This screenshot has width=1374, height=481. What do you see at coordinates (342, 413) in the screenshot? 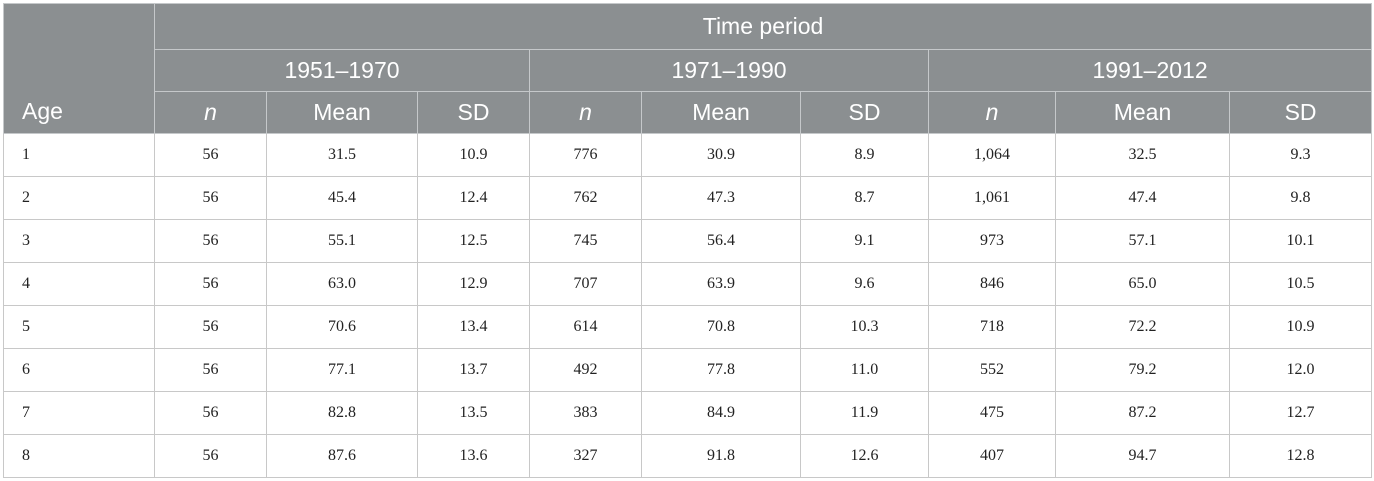
I see `mean-cell: 82.8` at bounding box center [342, 413].